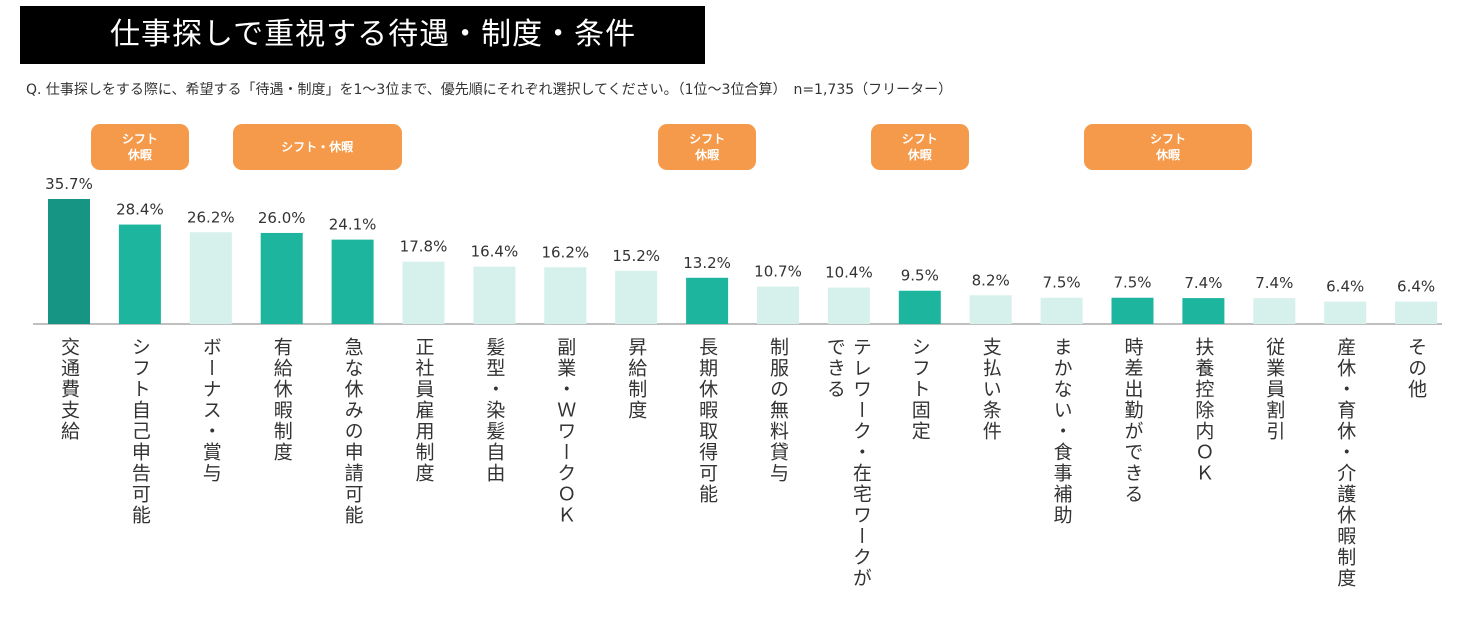  Describe the element at coordinates (636, 256) in the screenshot. I see `data-label: 15.2%` at that location.